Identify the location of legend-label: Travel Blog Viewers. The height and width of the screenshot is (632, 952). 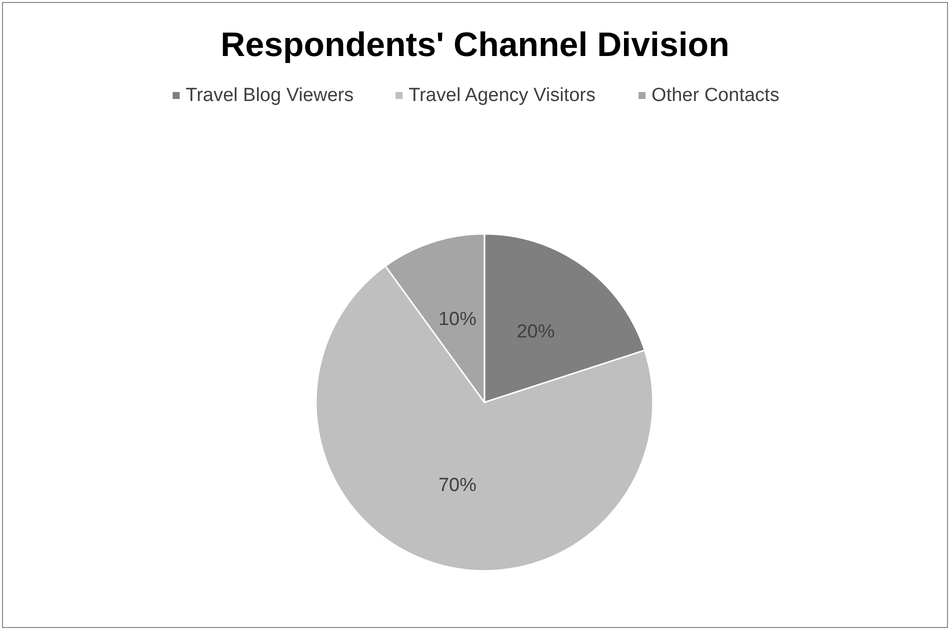
(270, 95).